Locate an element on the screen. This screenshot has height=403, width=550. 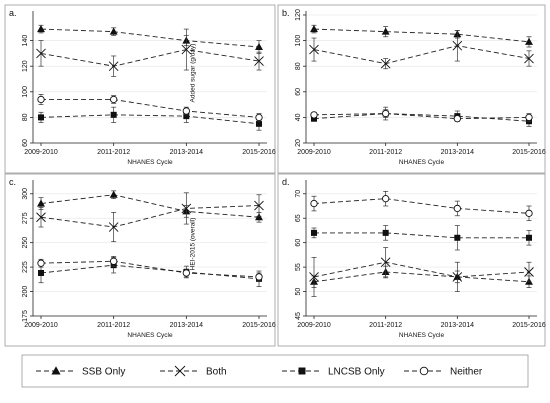
y-tick-label: 200 is located at coordinates (25, 292).